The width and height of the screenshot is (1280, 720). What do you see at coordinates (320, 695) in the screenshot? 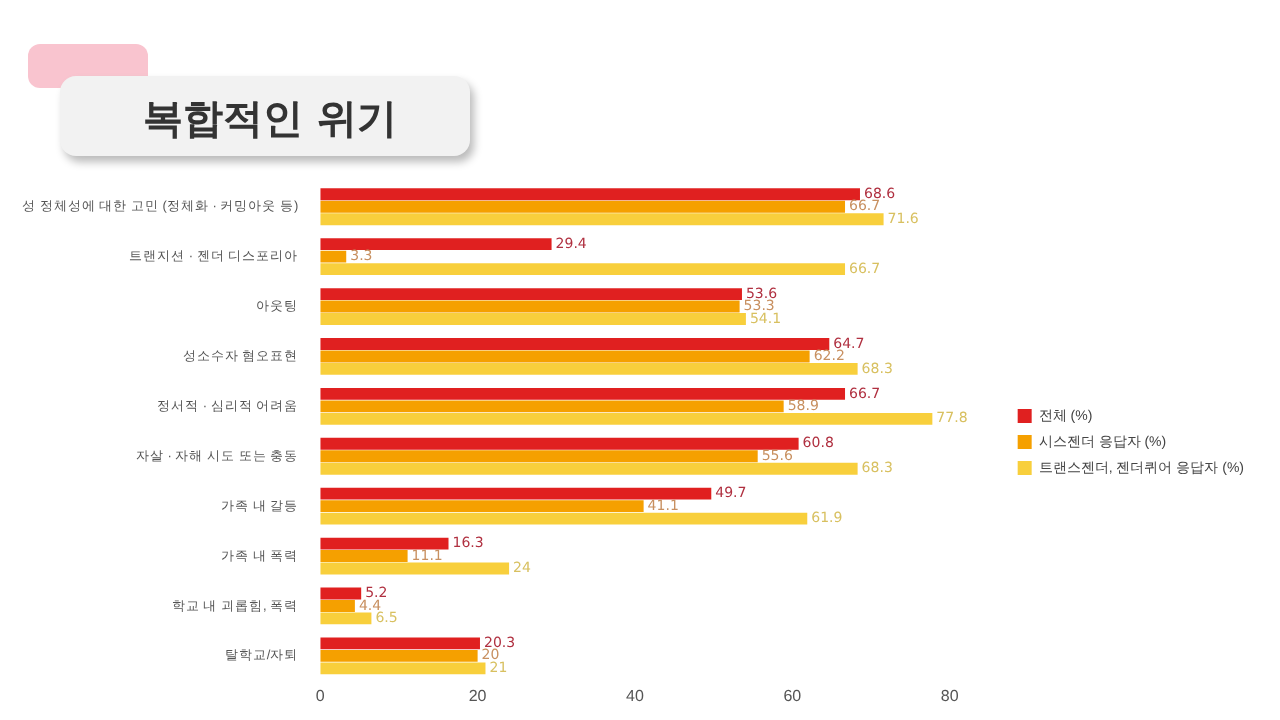
I see `x-tick-label: 0` at bounding box center [320, 695].